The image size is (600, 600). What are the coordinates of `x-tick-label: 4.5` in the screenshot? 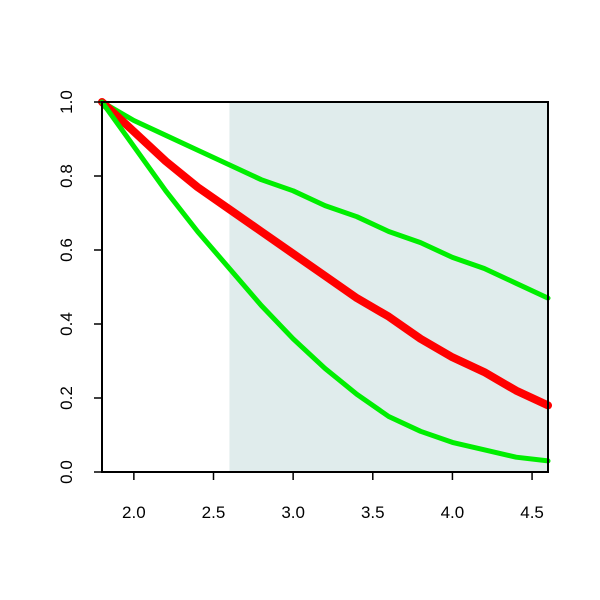 It's located at (532, 512).